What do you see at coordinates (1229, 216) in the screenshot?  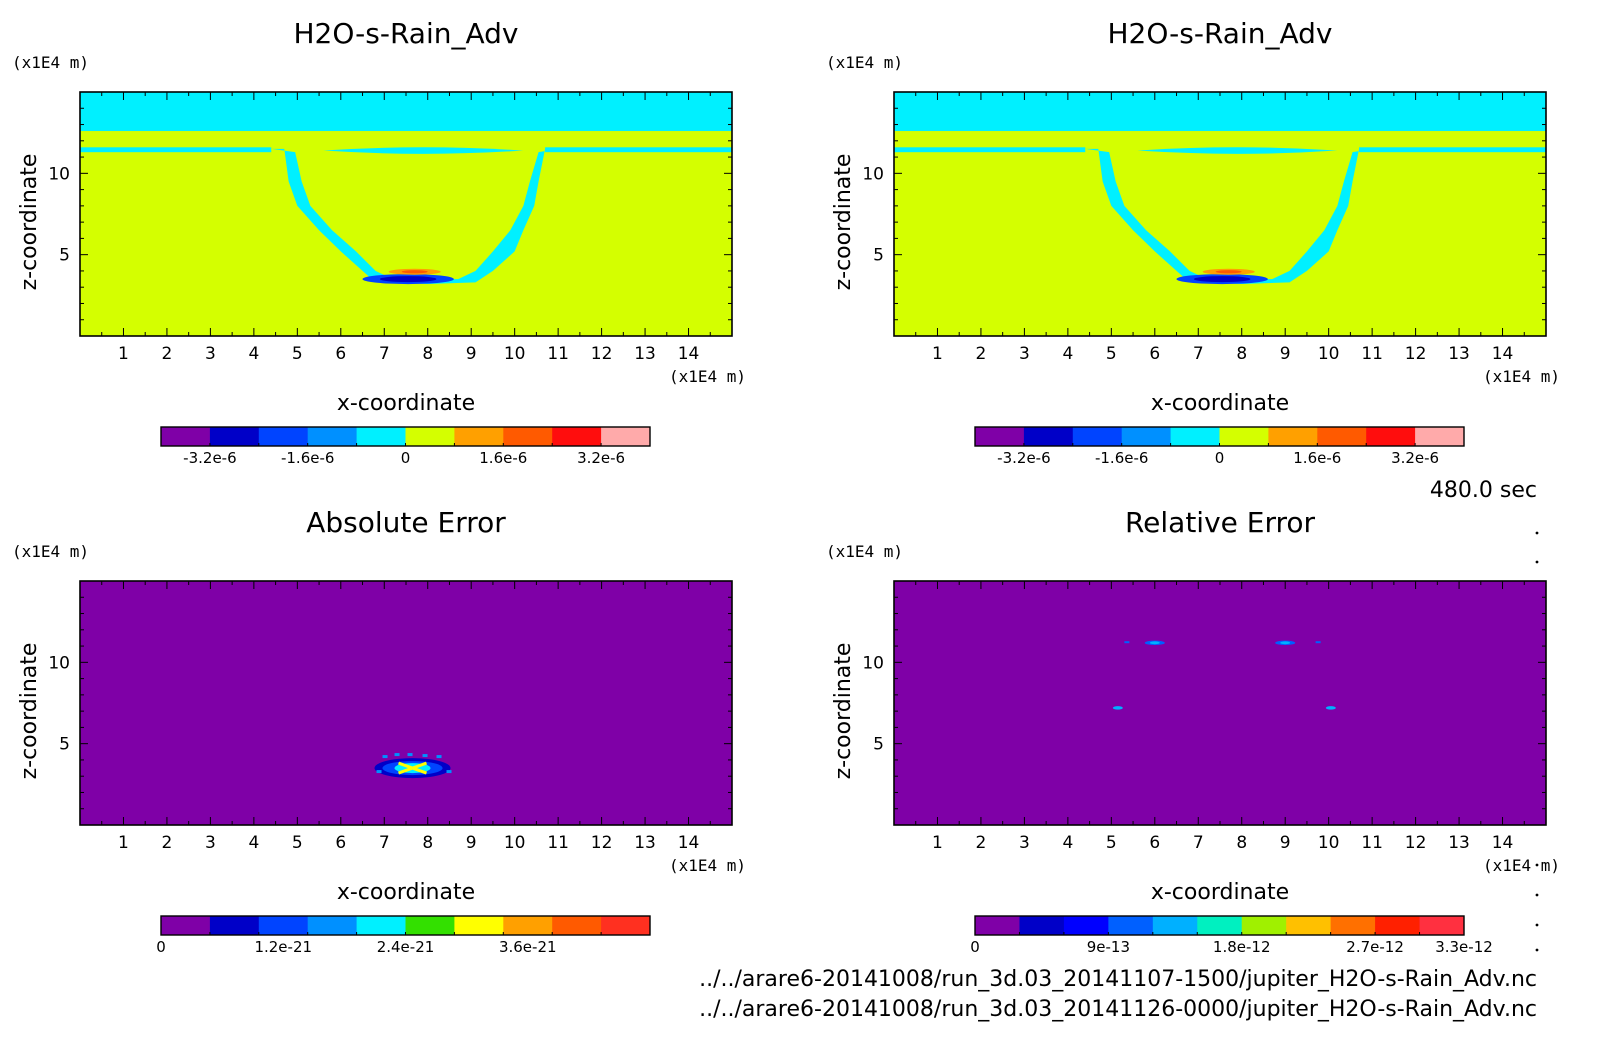 I see `rain-region-rim` at bounding box center [1229, 216].